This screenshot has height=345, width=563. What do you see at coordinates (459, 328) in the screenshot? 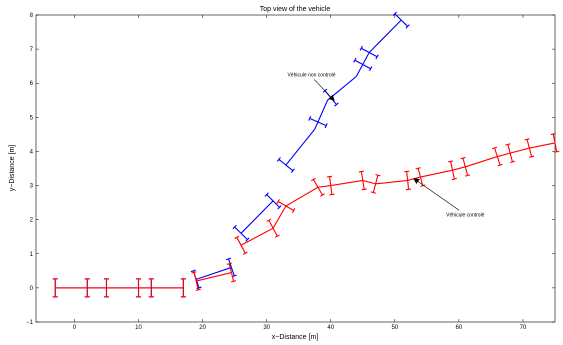
I see `x-tick-label: 60` at bounding box center [459, 328].